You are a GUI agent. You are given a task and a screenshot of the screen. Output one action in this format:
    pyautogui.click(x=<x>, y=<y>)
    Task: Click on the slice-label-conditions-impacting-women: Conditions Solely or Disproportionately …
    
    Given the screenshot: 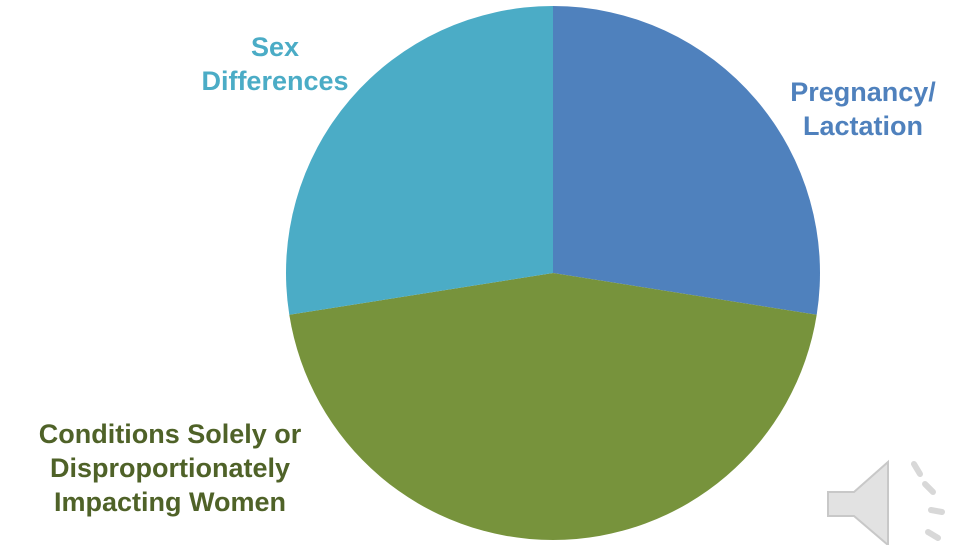 What is the action you would take?
    pyautogui.click(x=170, y=468)
    